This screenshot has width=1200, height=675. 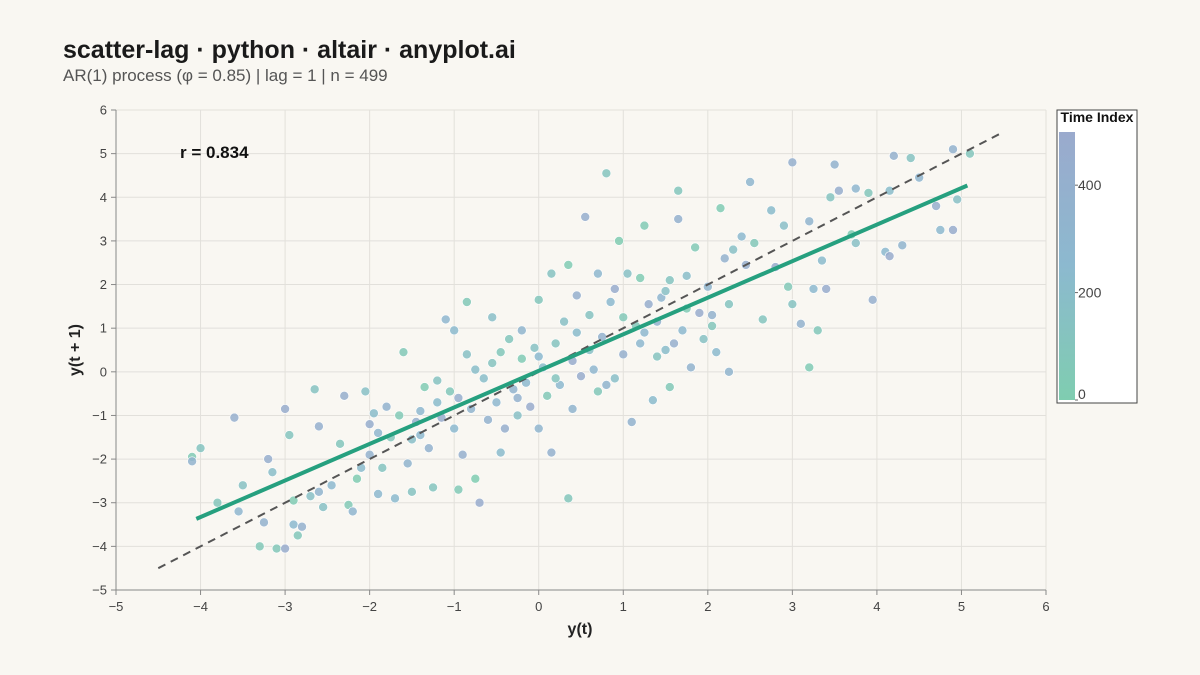 I want to click on y-tick-label: −5, so click(x=99, y=590).